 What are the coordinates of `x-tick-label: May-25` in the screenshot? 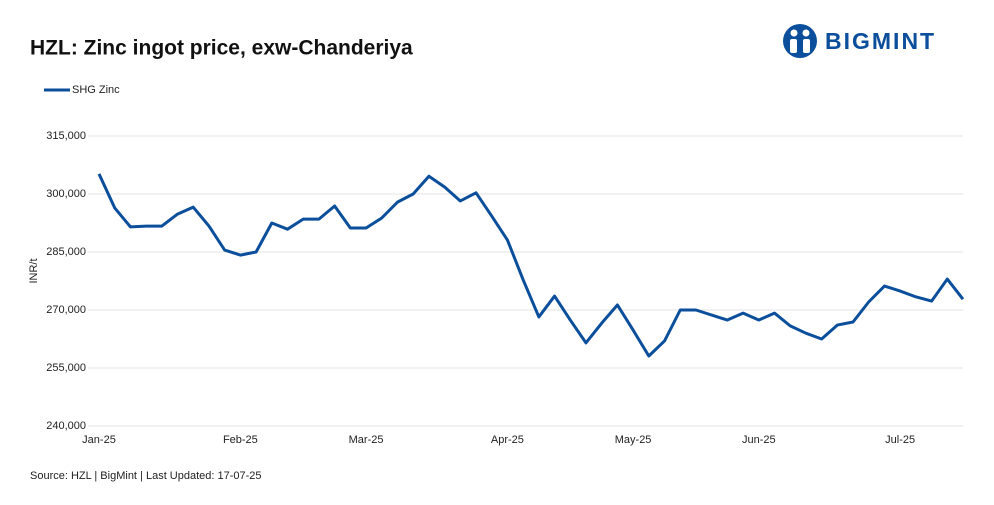 It's located at (633, 440).